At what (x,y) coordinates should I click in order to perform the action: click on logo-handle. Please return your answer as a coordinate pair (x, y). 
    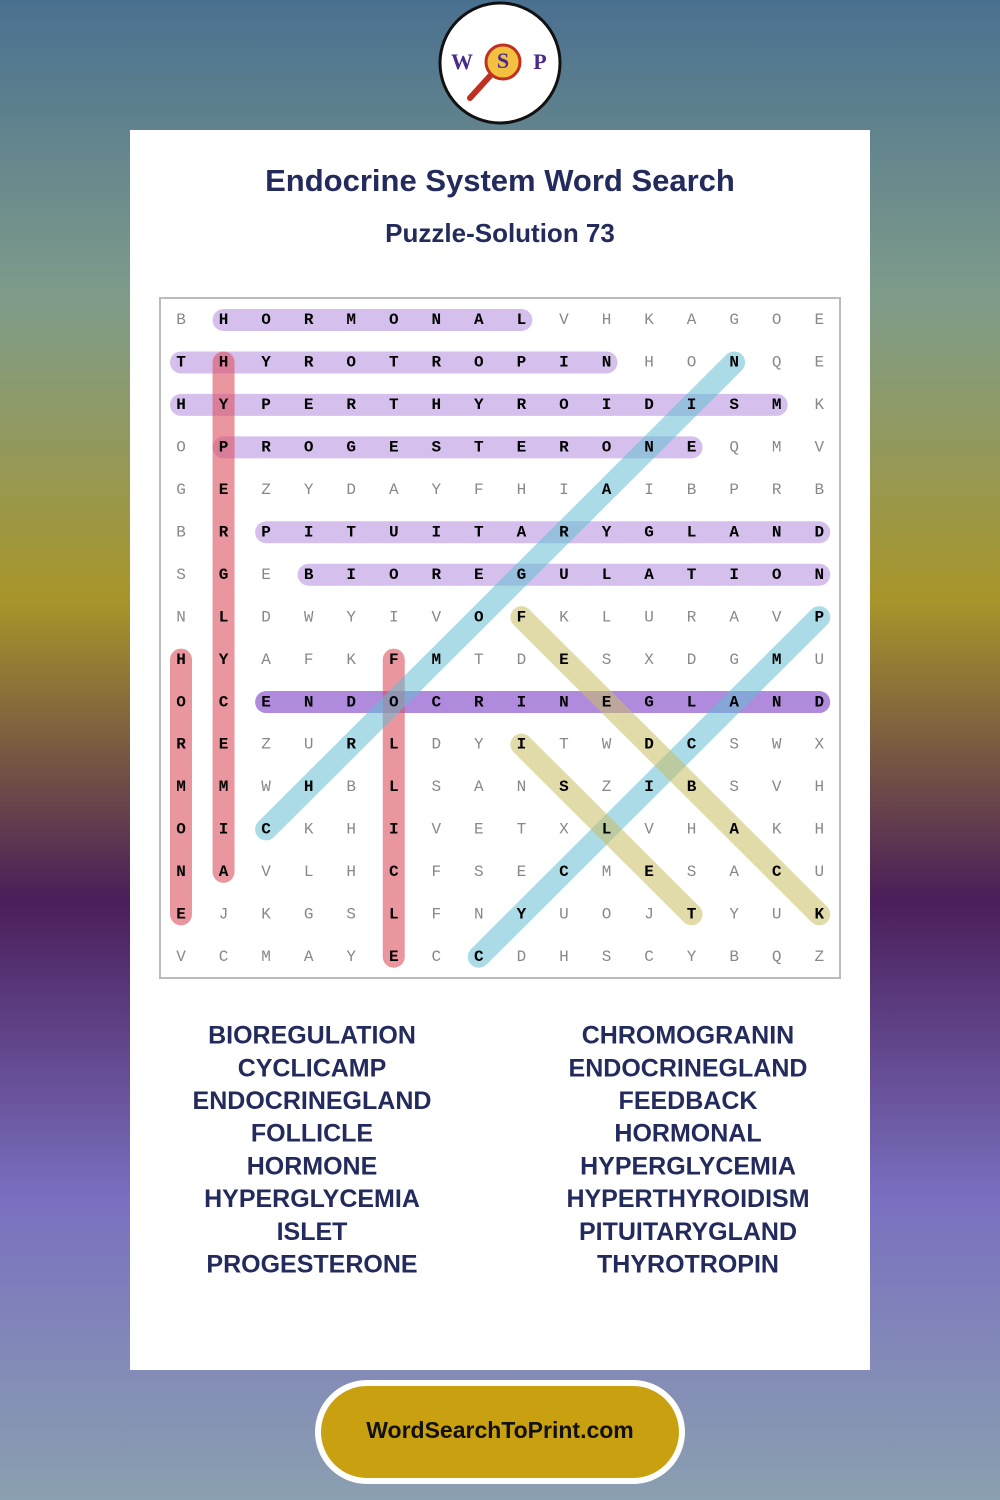
    Looking at the image, I should click on (480, 87).